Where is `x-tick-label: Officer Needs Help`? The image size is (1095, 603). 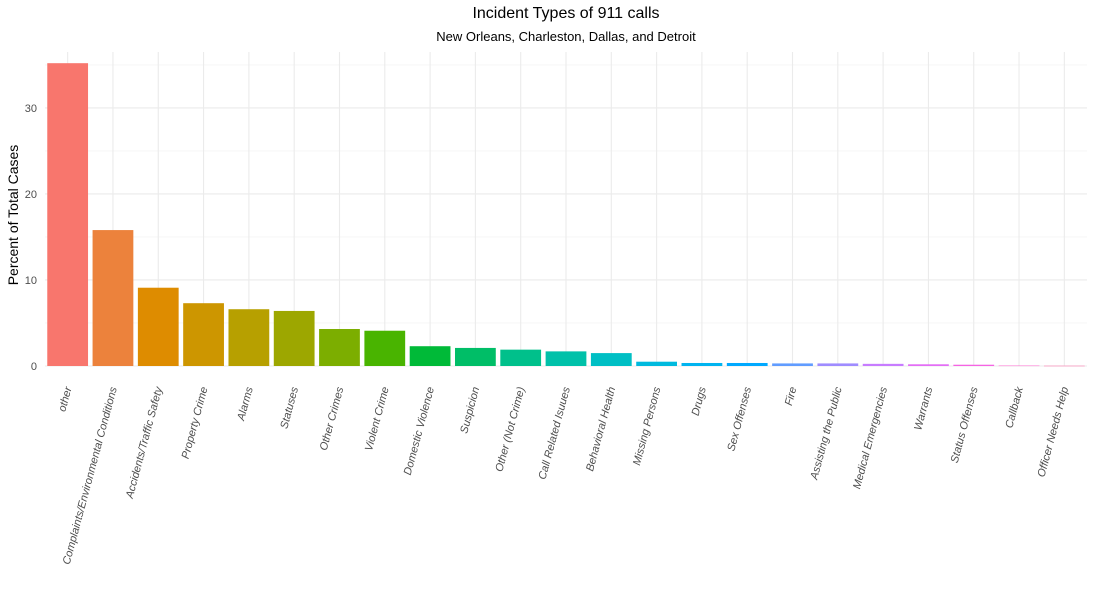
x-tick-label: Officer Needs Help is located at coordinates (1054, 432).